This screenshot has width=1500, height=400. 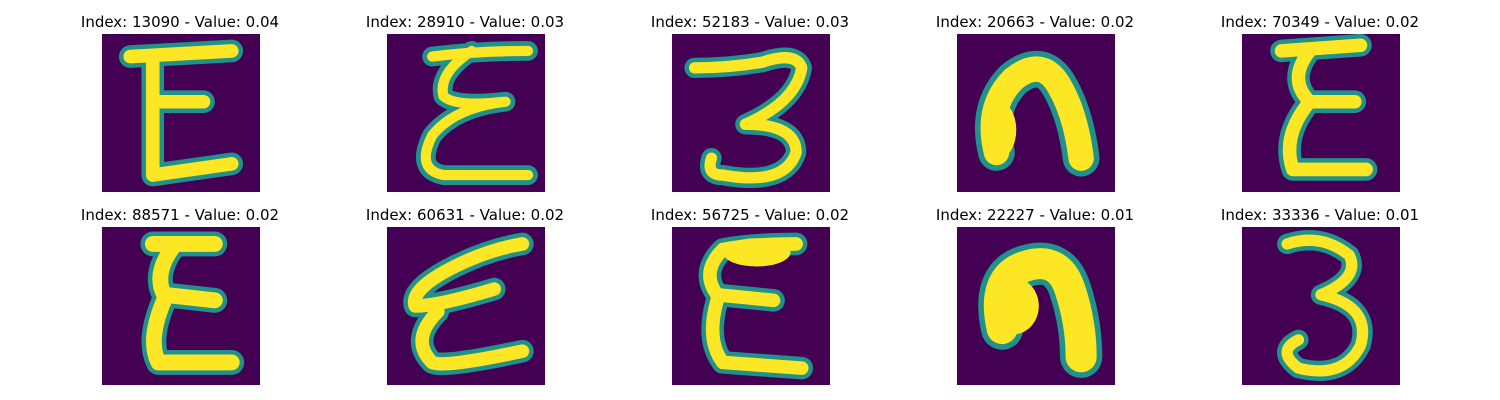 I want to click on image-panel: Index: 13090 - Value: 0.04, so click(x=180, y=107).